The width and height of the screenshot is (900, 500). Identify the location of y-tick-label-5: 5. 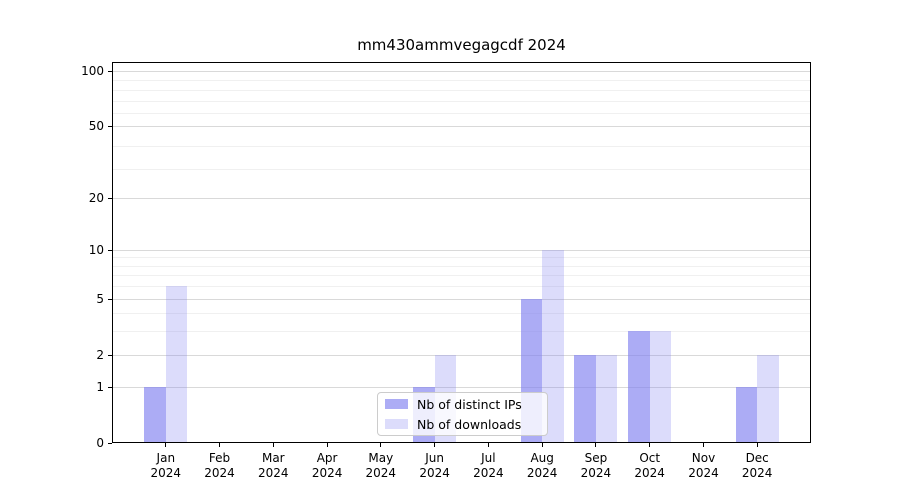
(100, 298).